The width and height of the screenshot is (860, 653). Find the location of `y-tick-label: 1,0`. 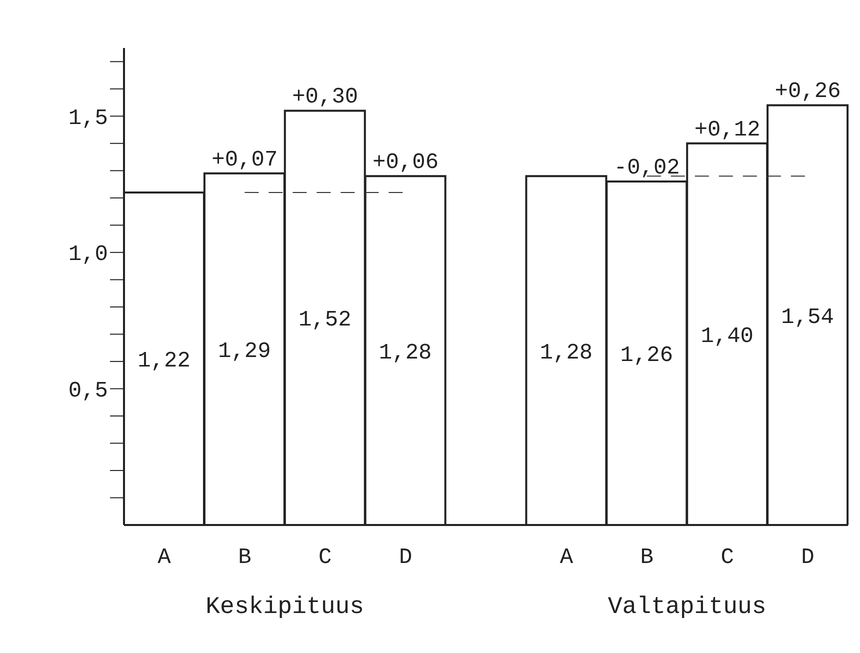

y-tick-label: 1,0 is located at coordinates (88, 255).